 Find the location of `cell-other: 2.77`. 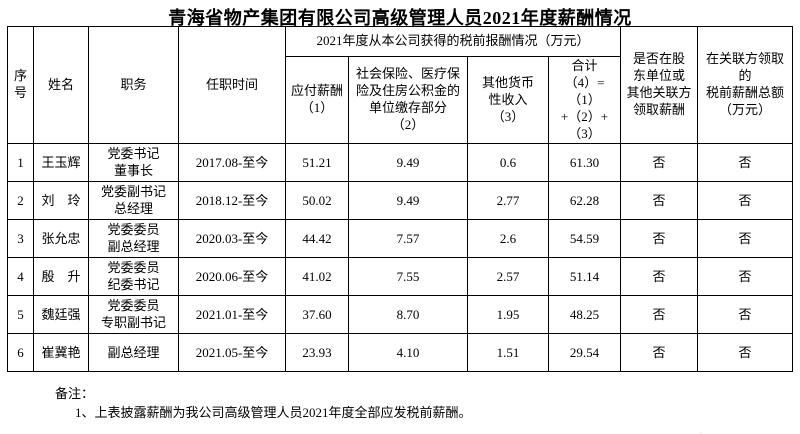

cell-other: 2.77 is located at coordinates (508, 201).